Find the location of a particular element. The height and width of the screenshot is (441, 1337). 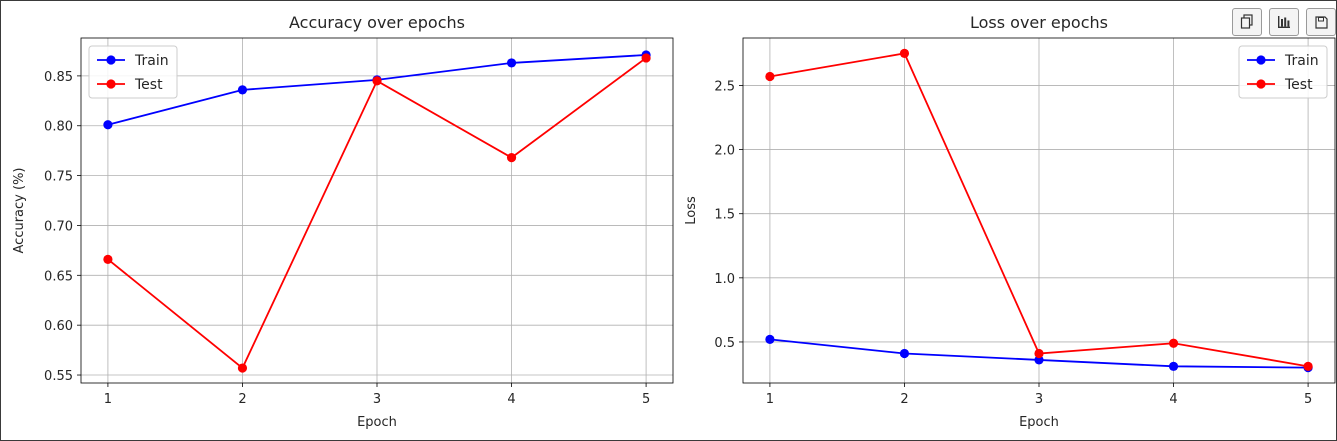

y-axis-label: Accuracy (%) is located at coordinates (19, 211).